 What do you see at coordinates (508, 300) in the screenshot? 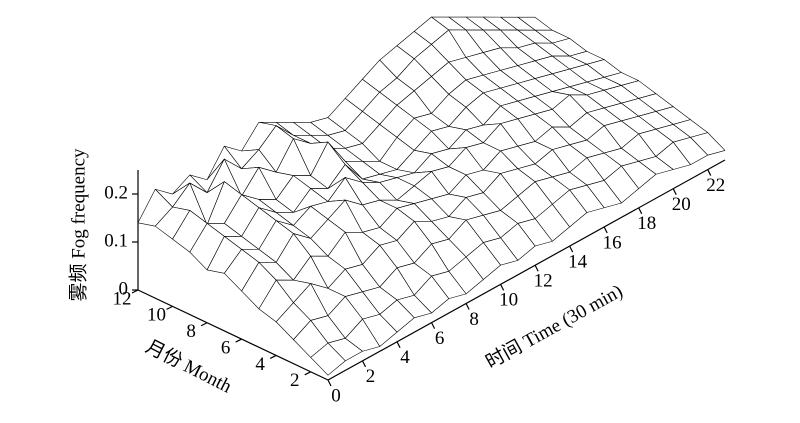
I see `x-tick-label: 10` at bounding box center [508, 300].